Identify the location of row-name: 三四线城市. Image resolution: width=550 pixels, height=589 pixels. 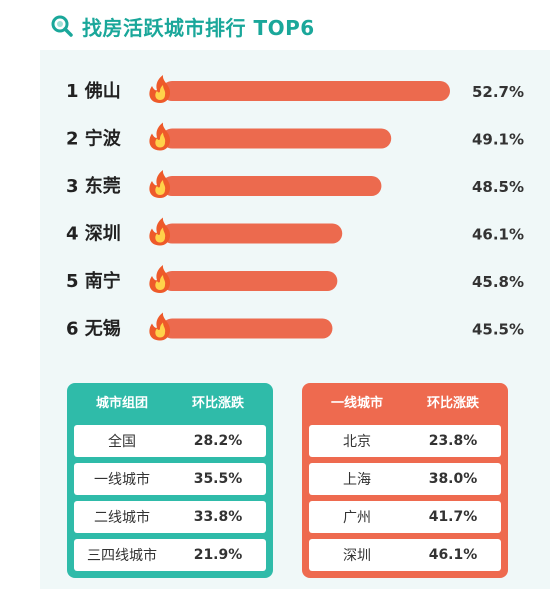
(122, 556).